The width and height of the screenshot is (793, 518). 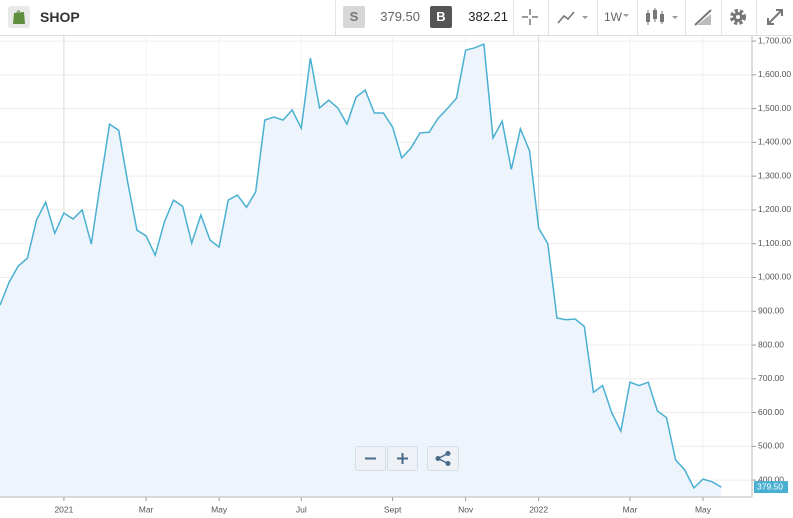 I want to click on fullscreen-button, so click(x=775, y=17).